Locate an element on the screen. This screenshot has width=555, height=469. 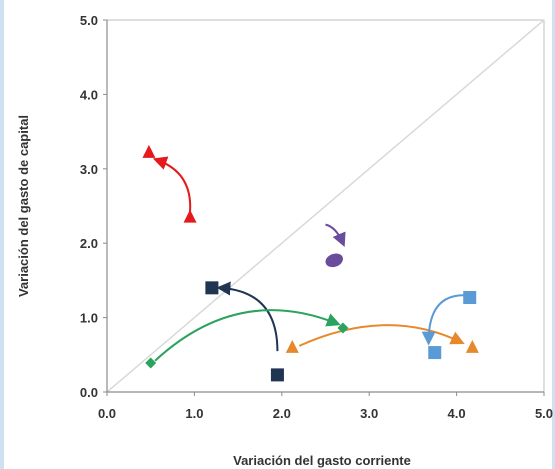
x-axis-title: Variación del gasto corriente is located at coordinates (322, 460).